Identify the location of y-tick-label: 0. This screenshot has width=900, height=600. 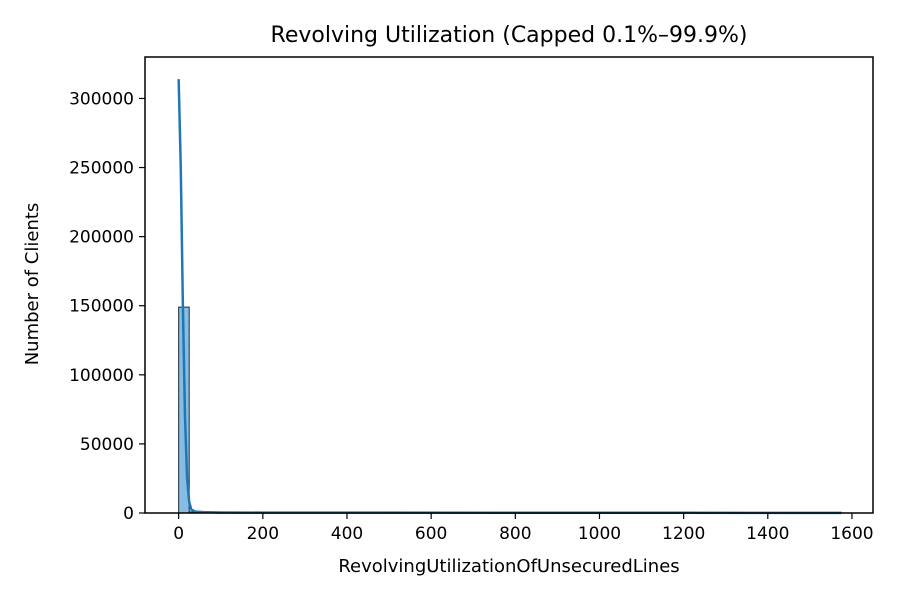
(128, 514).